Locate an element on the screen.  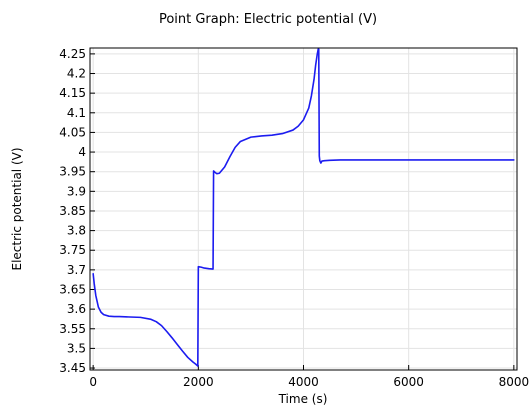
y-tick-label: 4.2 is located at coordinates (76, 74).